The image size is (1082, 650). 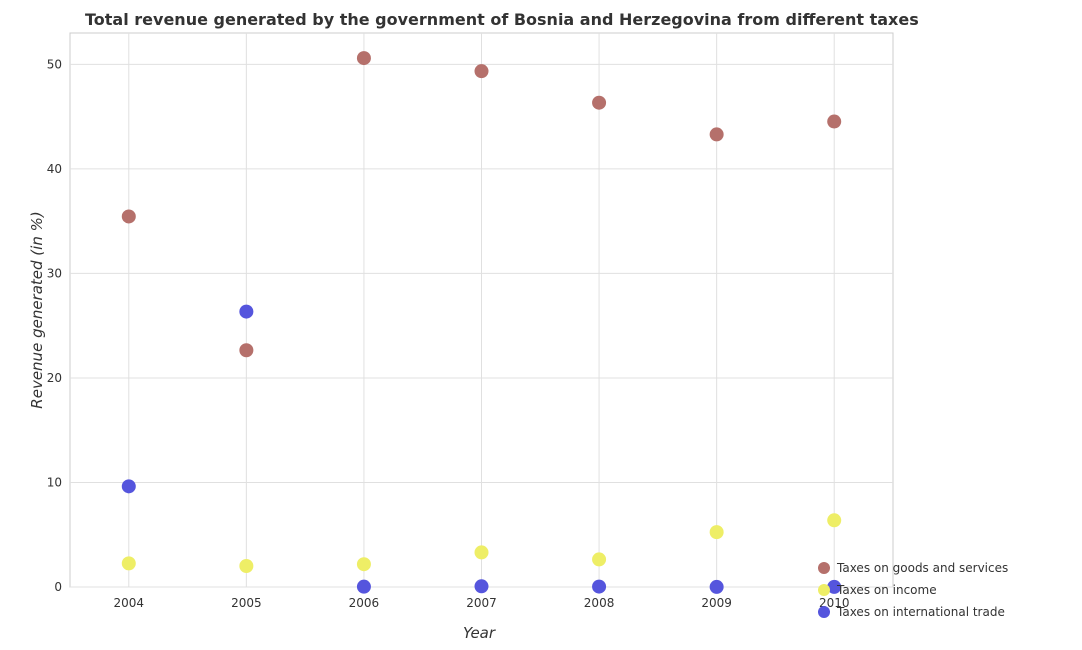 I want to click on x-axis-title: Year, so click(x=479, y=633).